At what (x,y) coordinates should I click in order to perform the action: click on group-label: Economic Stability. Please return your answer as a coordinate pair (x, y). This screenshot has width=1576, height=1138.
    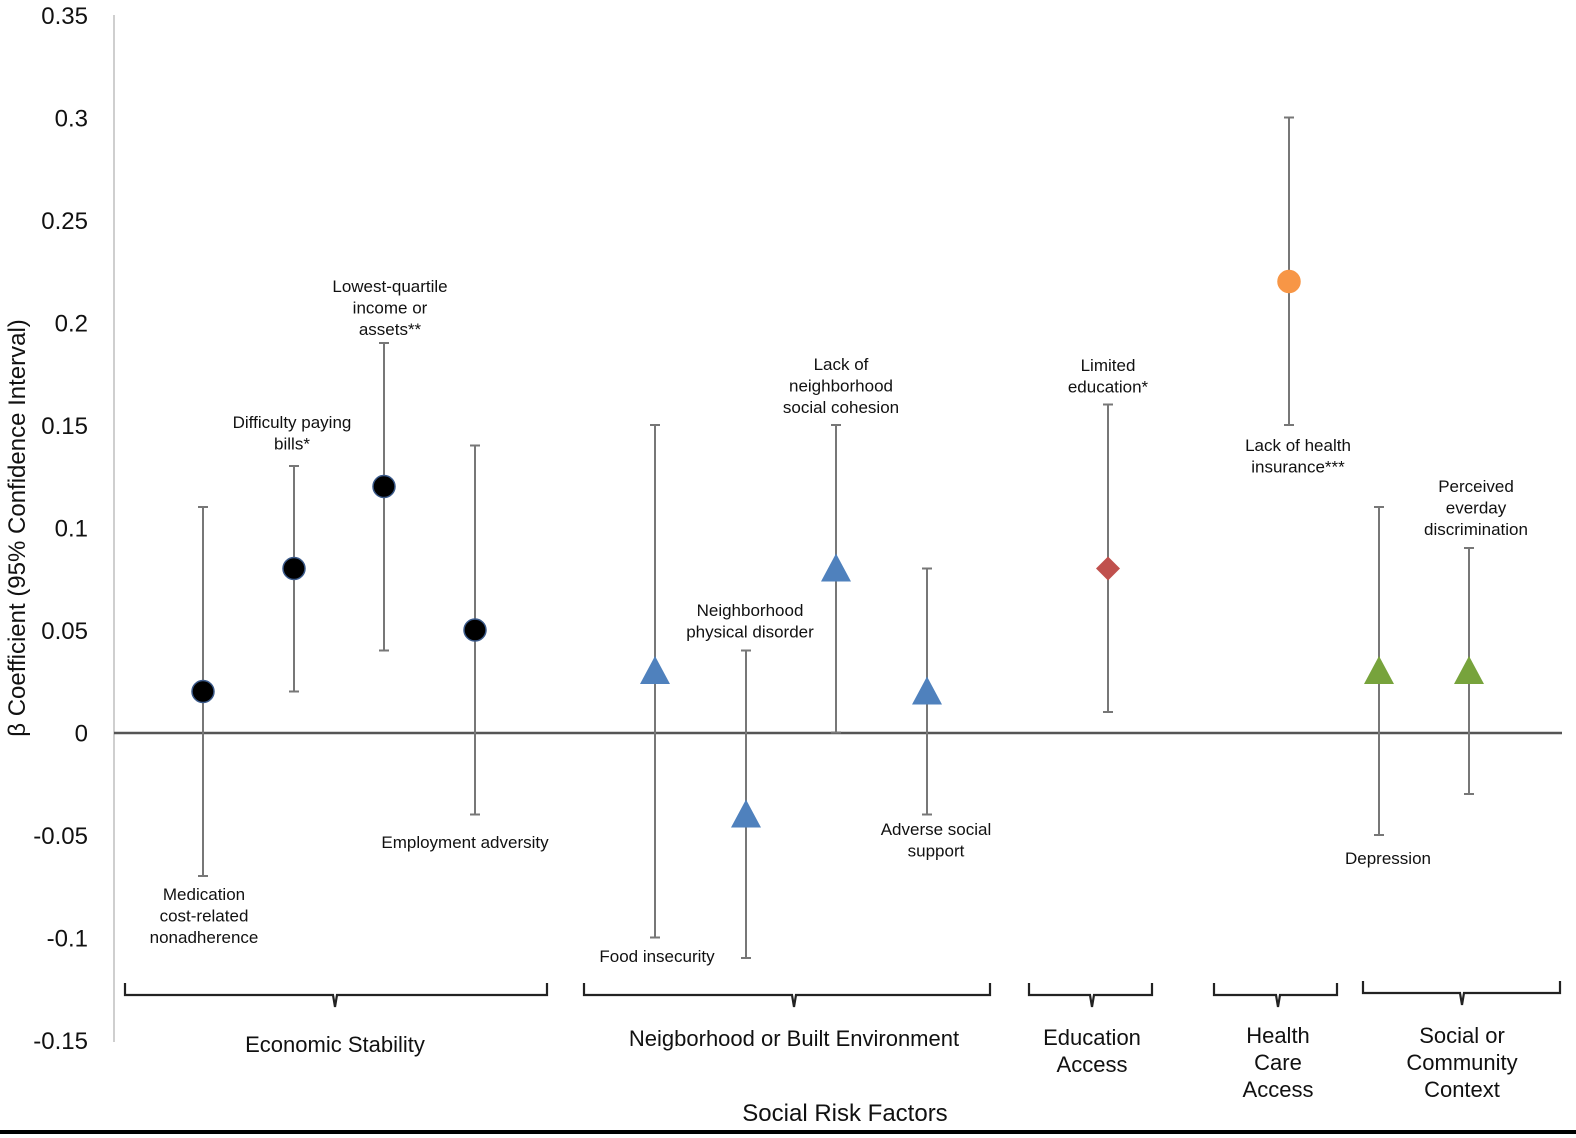
    Looking at the image, I should click on (335, 1044).